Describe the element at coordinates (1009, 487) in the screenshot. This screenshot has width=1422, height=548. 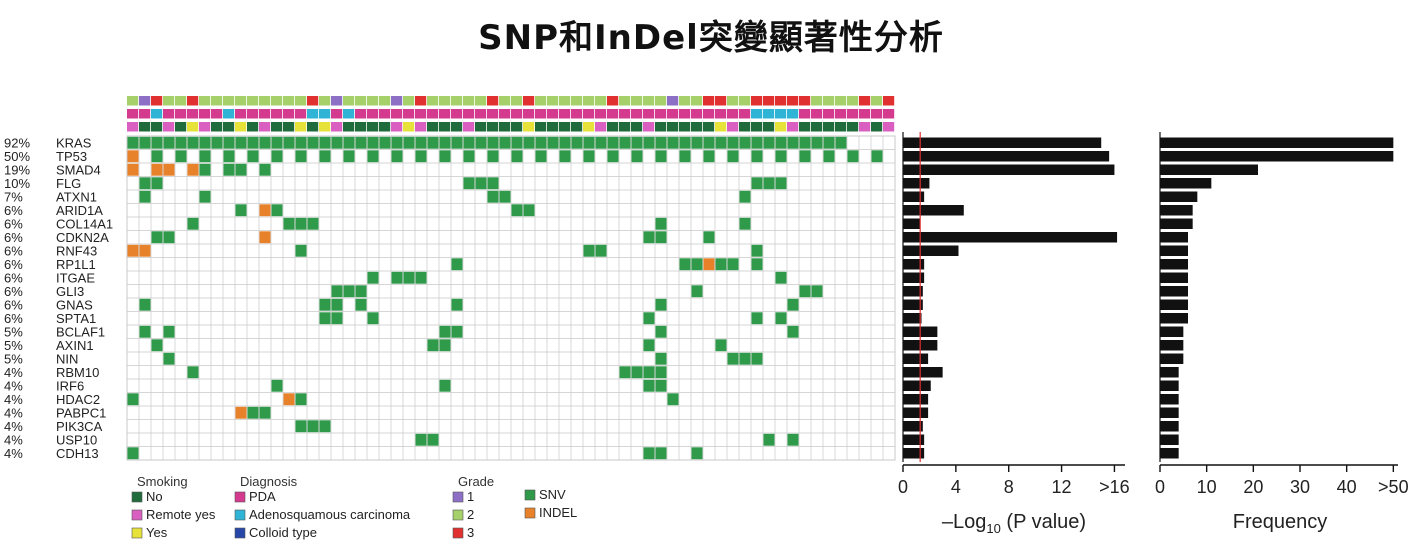
I see `x-tick-label: 8` at that location.